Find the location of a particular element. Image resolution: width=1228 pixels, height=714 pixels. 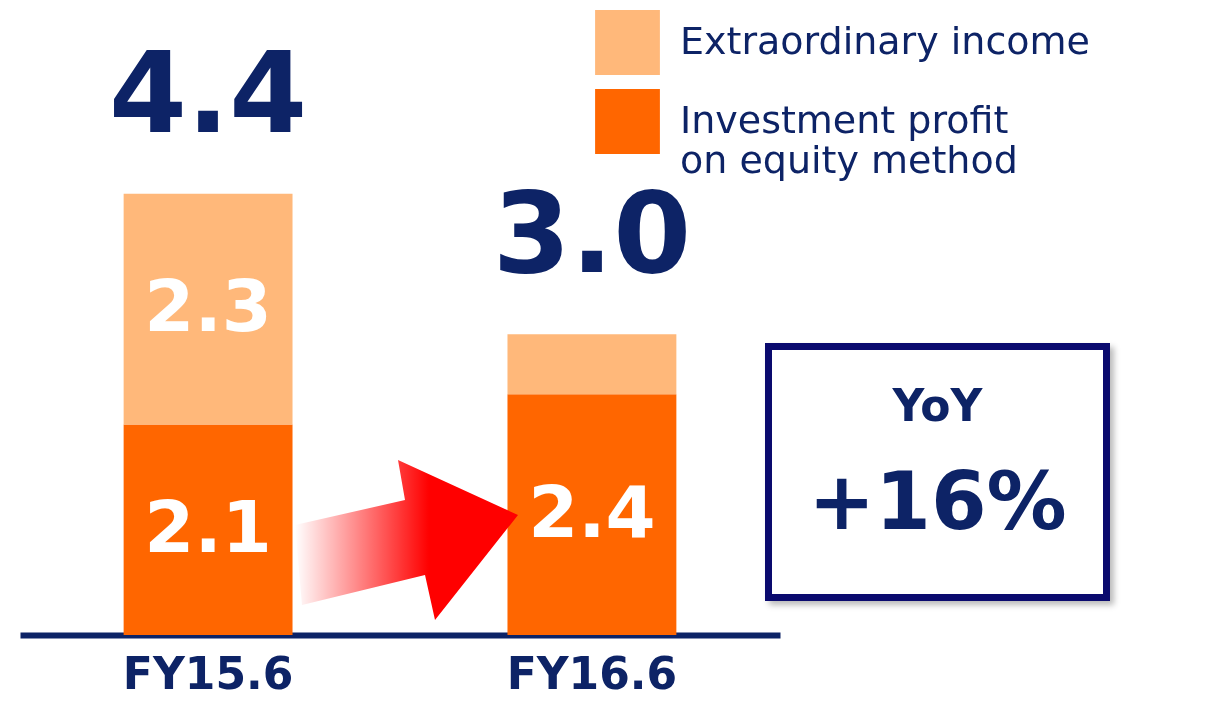

data-label: 2.3 is located at coordinates (208, 306).